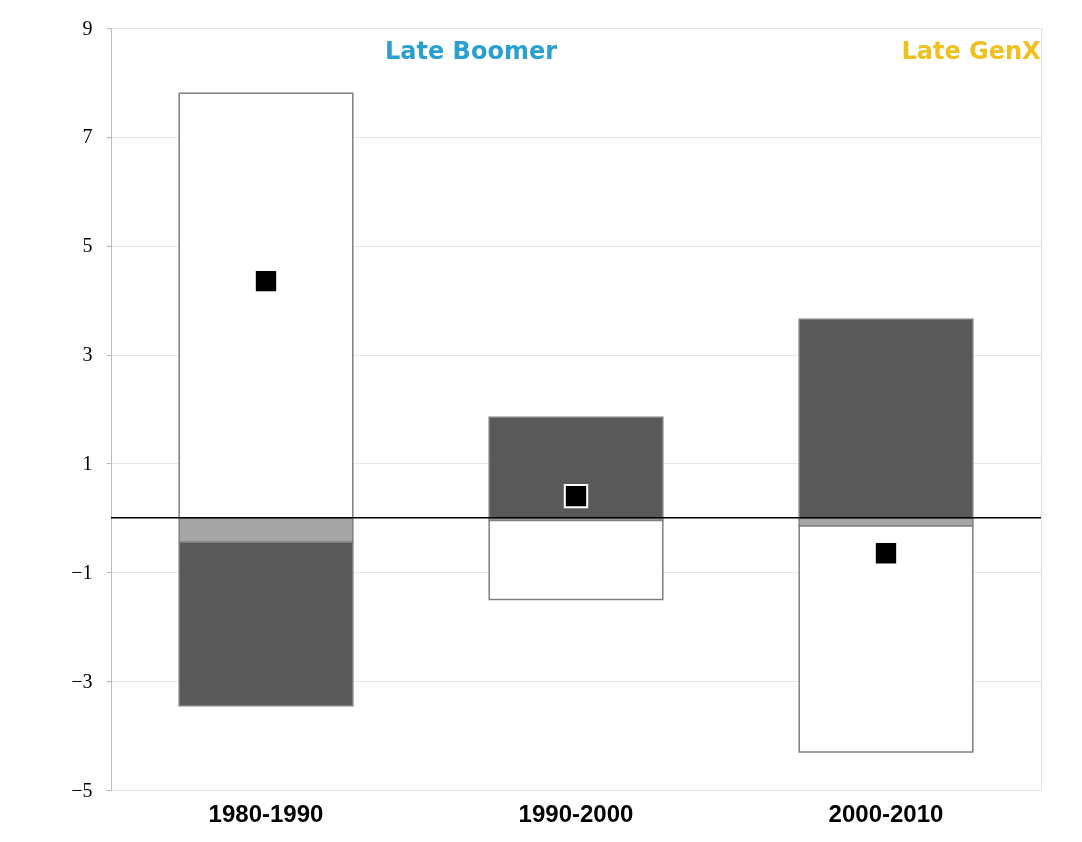 The image size is (1082, 842). I want to click on annotation: Late GenX, so click(971, 51).